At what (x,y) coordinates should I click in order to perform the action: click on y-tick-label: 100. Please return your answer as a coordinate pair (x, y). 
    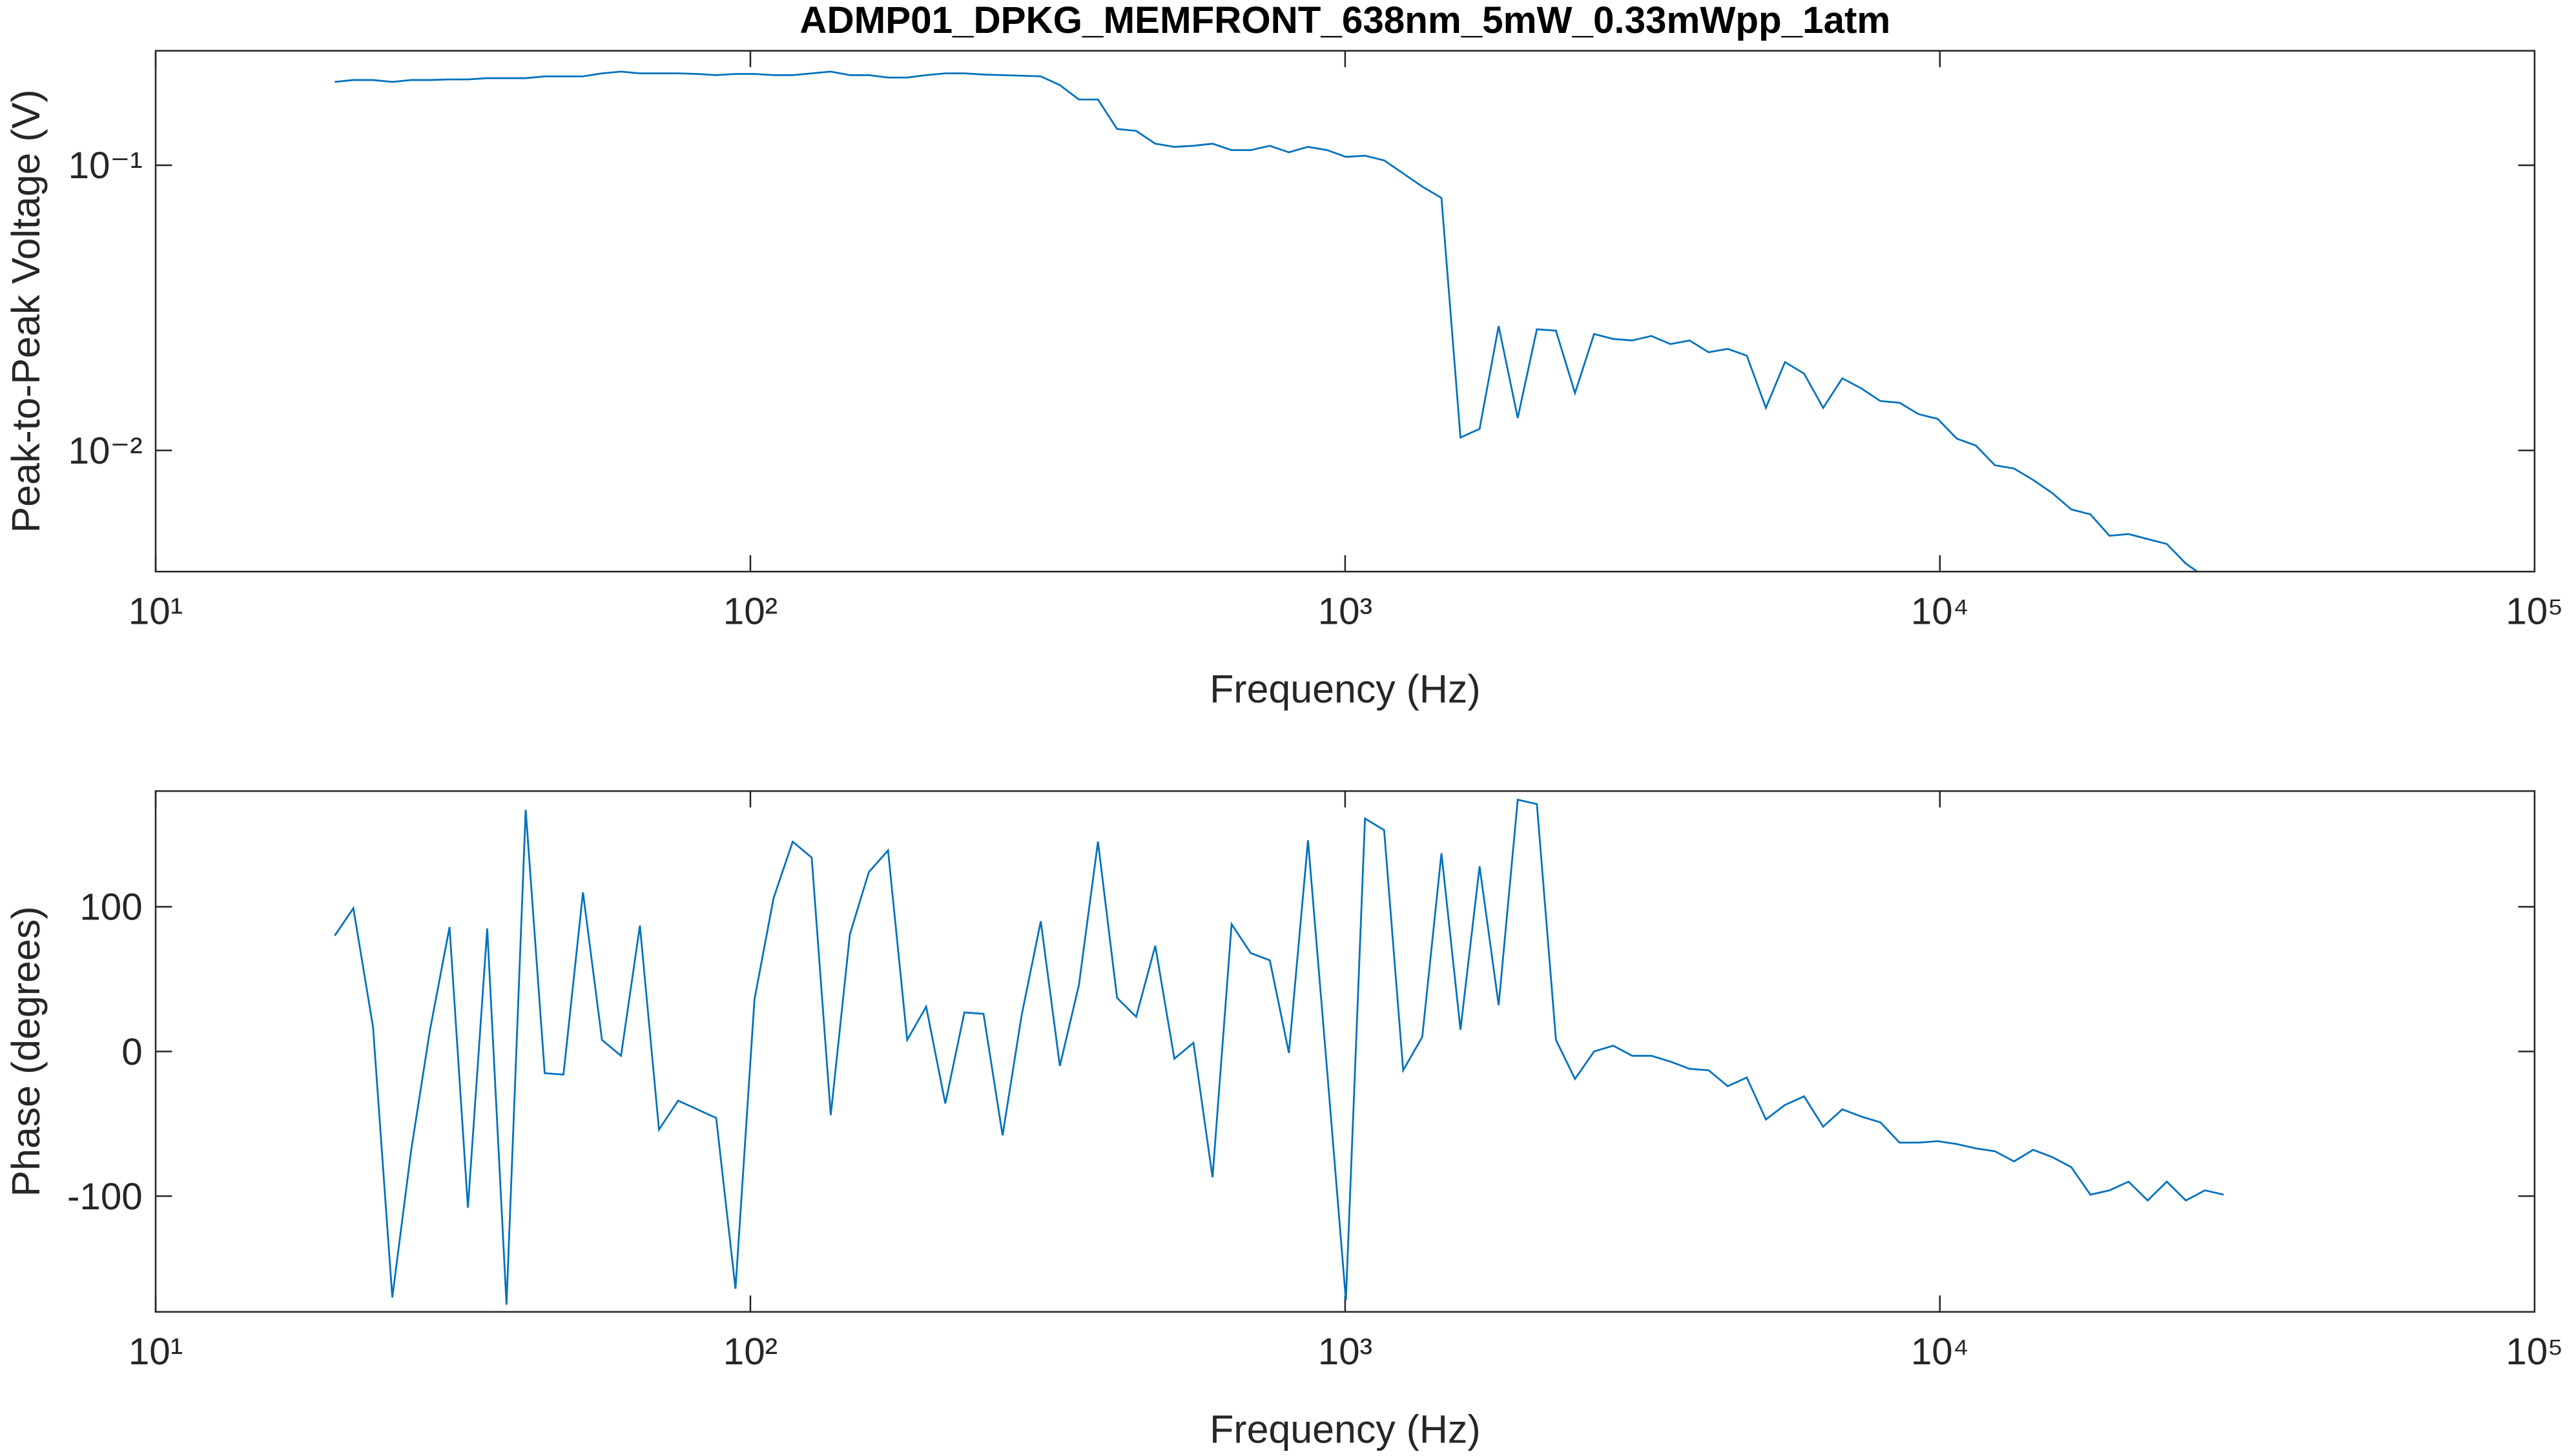
    Looking at the image, I should click on (110, 907).